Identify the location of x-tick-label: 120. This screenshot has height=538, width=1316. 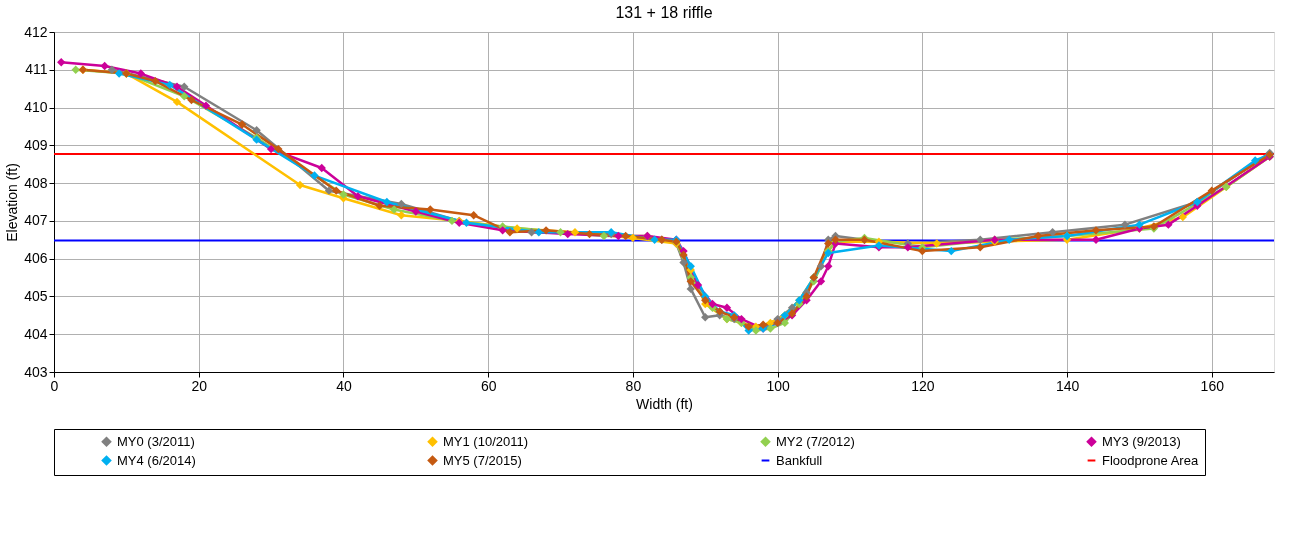
(923, 385).